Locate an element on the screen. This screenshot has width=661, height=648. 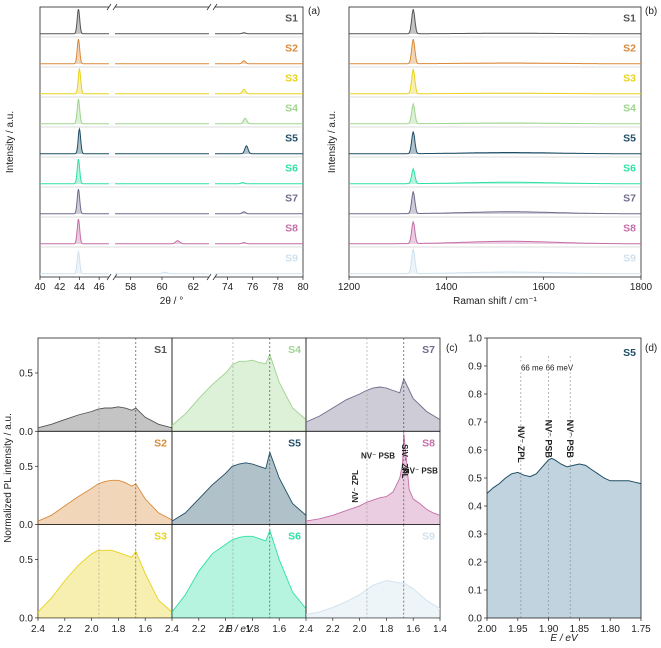
x-tick-label: 46 is located at coordinates (100, 287).